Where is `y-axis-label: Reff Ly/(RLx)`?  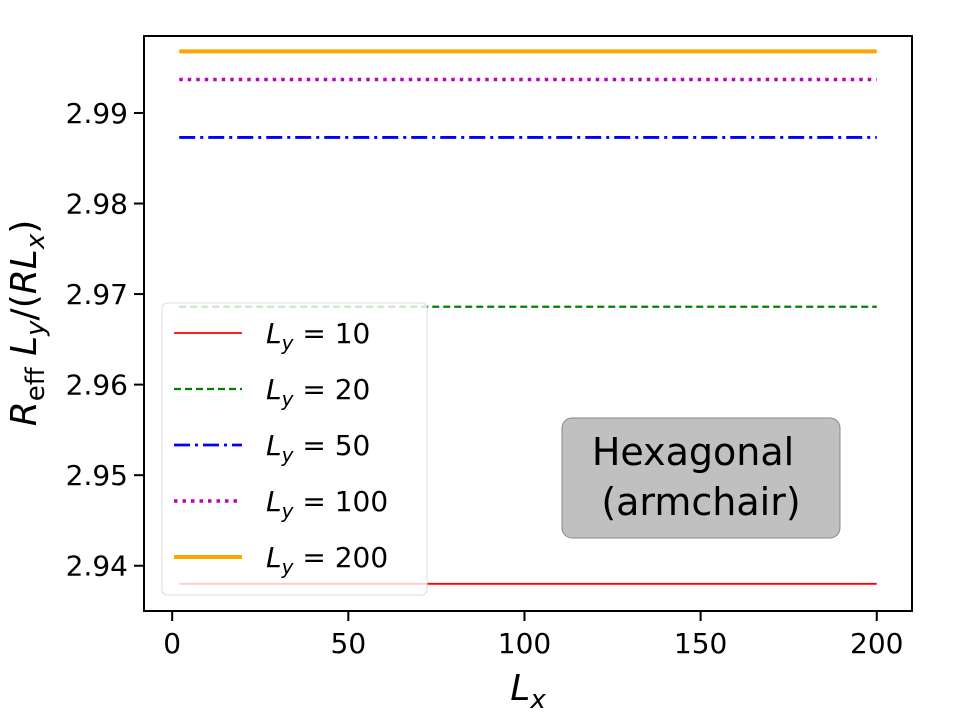
y-axis-label: Reff Ly/(RLx) is located at coordinates (27, 323).